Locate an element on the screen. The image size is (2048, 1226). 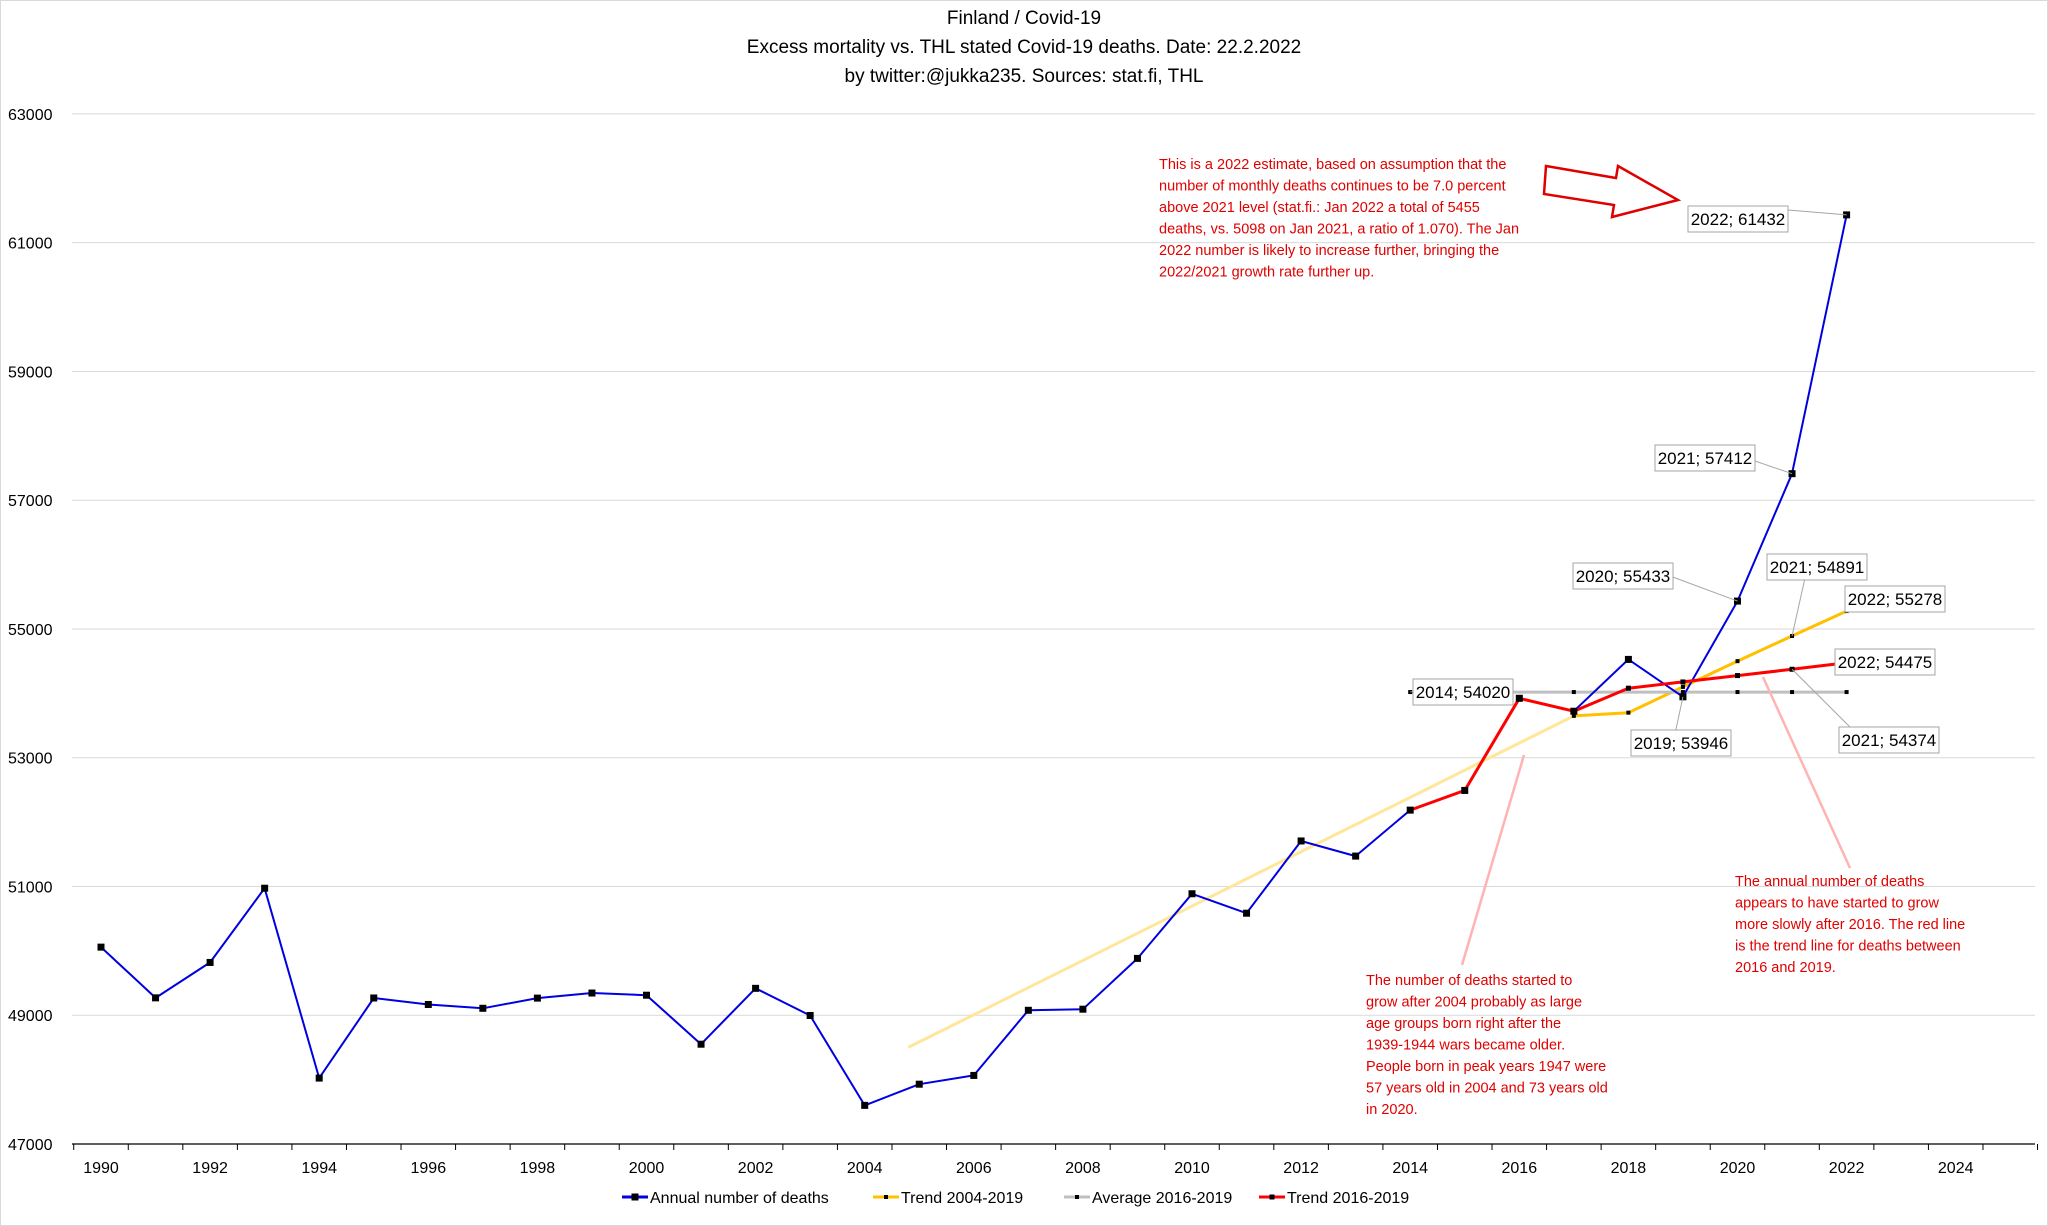
note-growth-after-2004-line-1: The number of deaths started to is located at coordinates (1469, 981).